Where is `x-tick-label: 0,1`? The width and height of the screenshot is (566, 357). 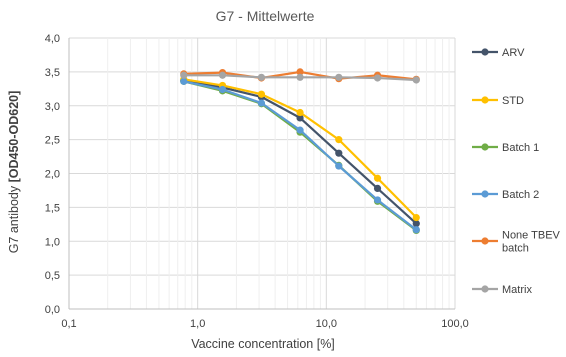
x-tick-label: 0,1 is located at coordinates (68, 324).